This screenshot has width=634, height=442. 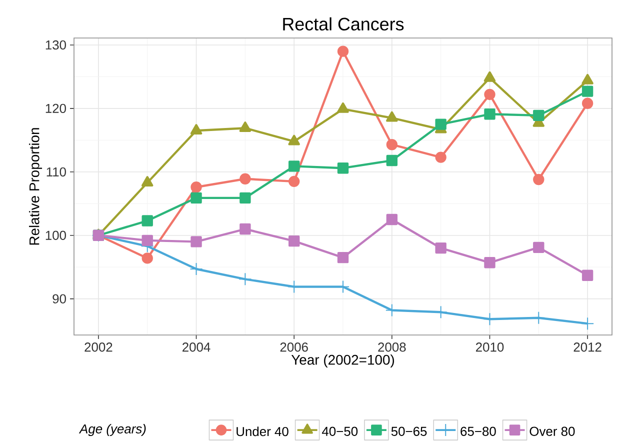 What do you see at coordinates (343, 23) in the screenshot?
I see `chart-title: Rectal Cancers` at bounding box center [343, 23].